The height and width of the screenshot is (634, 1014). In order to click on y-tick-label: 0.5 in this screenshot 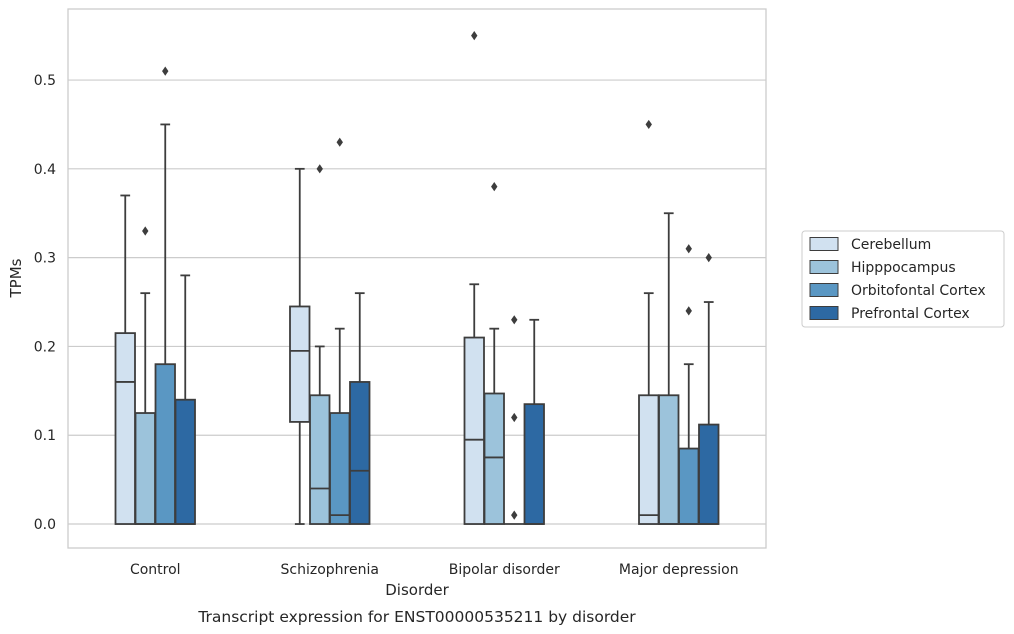, I will do `click(45, 81)`.